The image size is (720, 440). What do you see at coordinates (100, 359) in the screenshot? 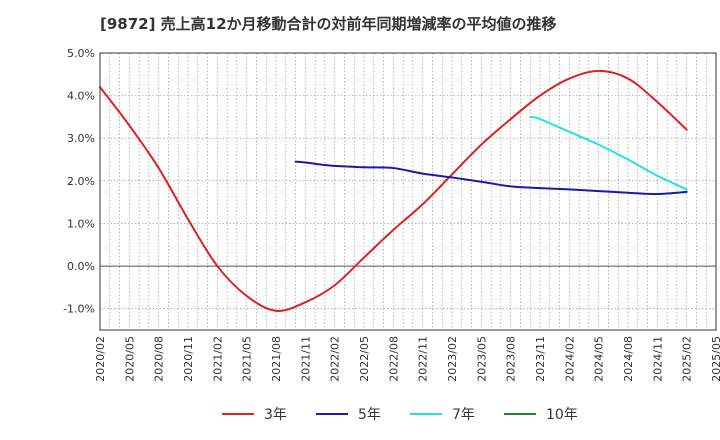
I see `x-tick-label: 2020/02` at bounding box center [100, 359].